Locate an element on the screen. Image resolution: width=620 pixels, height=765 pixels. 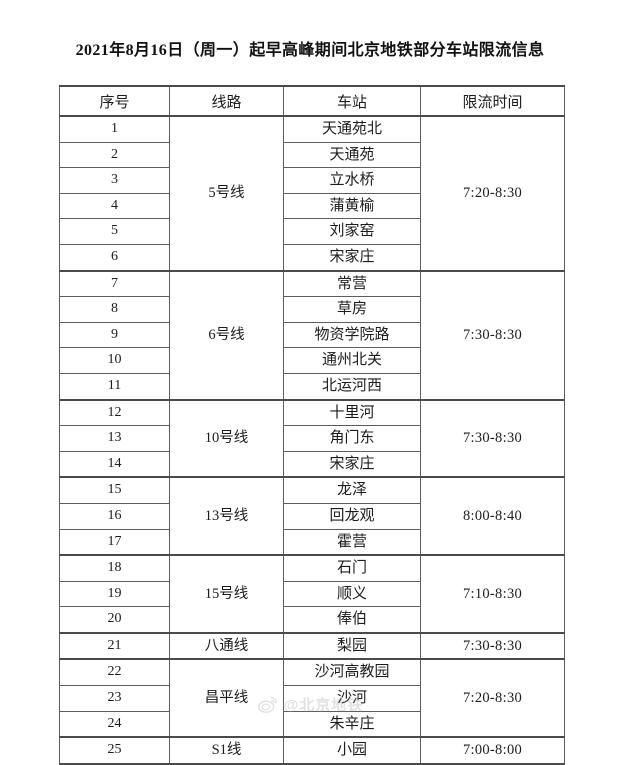
watermark: @北京地铁 is located at coordinates (310, 704).